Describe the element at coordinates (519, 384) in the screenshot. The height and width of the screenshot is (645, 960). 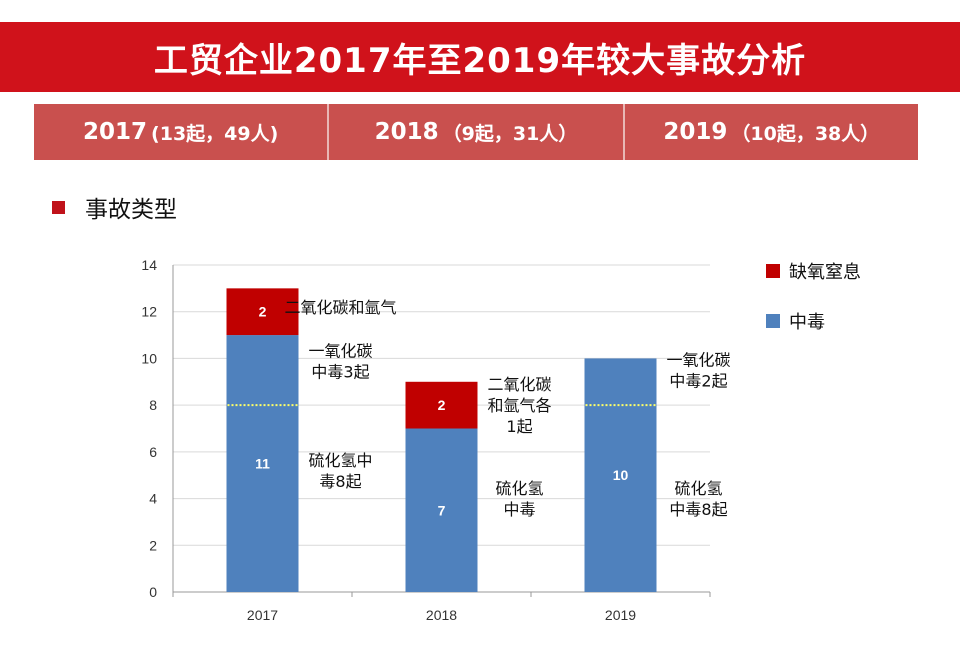
I see `annotation-text: 二氧化碳` at that location.